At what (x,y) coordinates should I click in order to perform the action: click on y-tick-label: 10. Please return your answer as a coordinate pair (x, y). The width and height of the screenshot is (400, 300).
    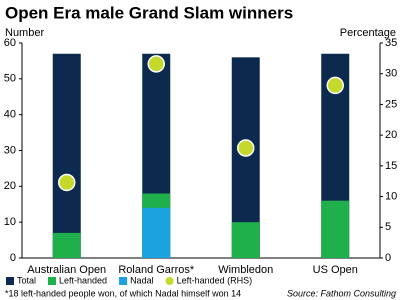
    Looking at the image, I should click on (10, 222).